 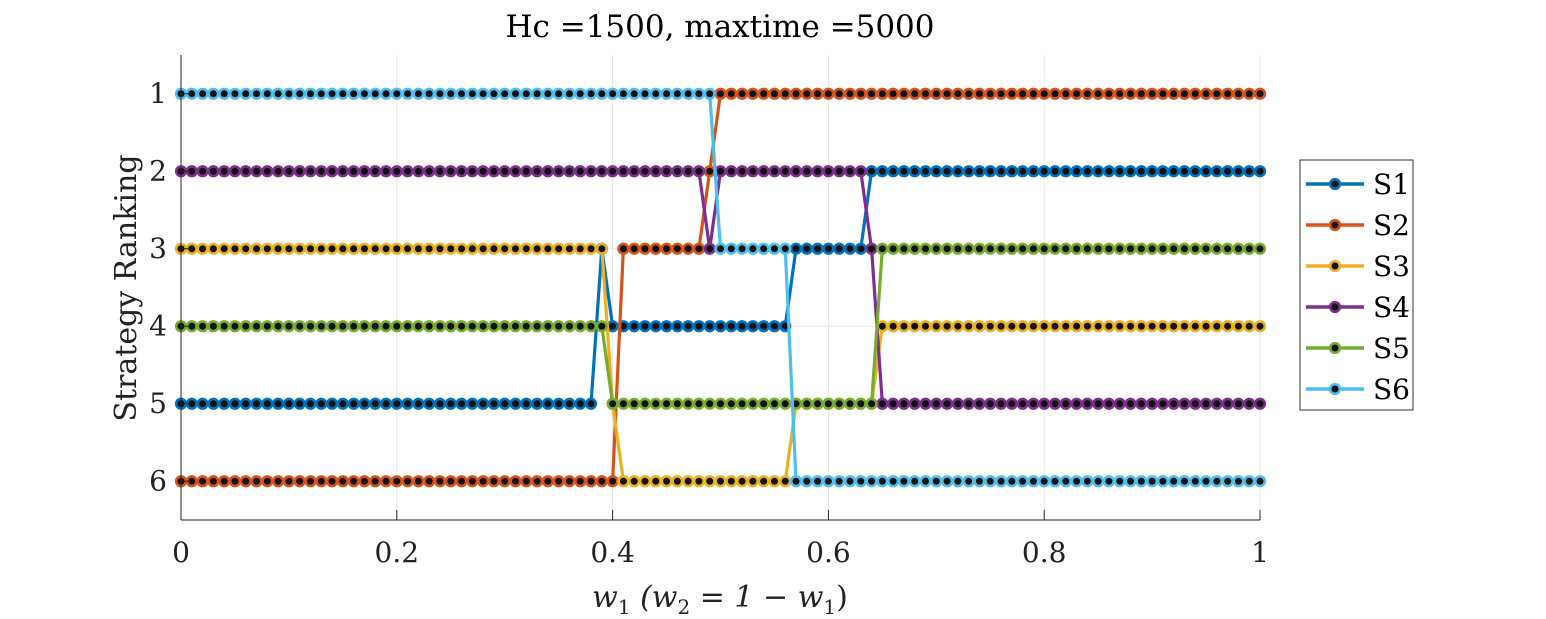 I want to click on legend-item-s2: S2, so click(x=1358, y=225).